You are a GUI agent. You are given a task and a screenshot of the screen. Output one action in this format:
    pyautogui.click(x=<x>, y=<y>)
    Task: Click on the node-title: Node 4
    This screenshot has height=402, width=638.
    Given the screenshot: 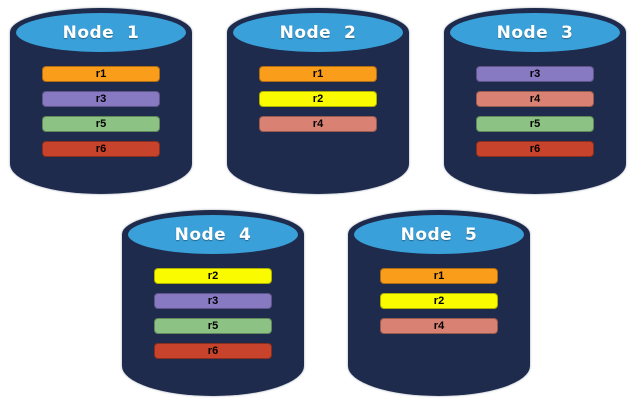 What is the action you would take?
    pyautogui.click(x=213, y=234)
    